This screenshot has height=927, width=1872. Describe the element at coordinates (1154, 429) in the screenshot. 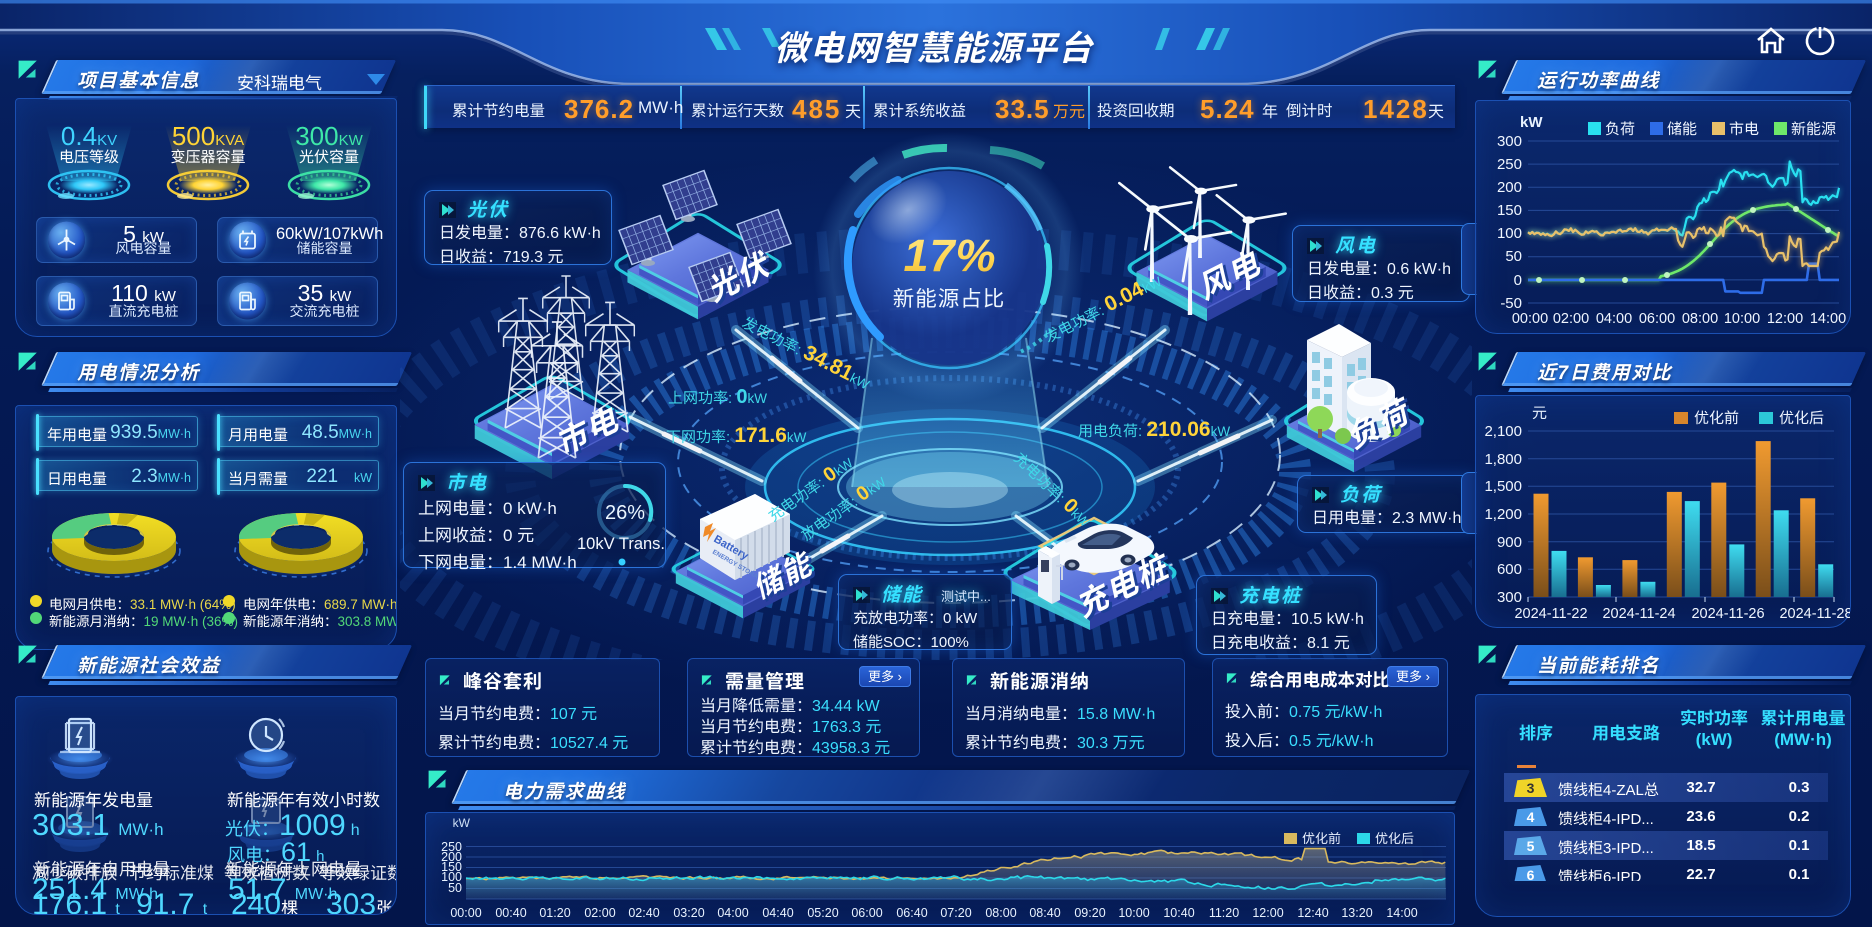

I see `svg-text: 用电负荷: 210.06kW` at that location.